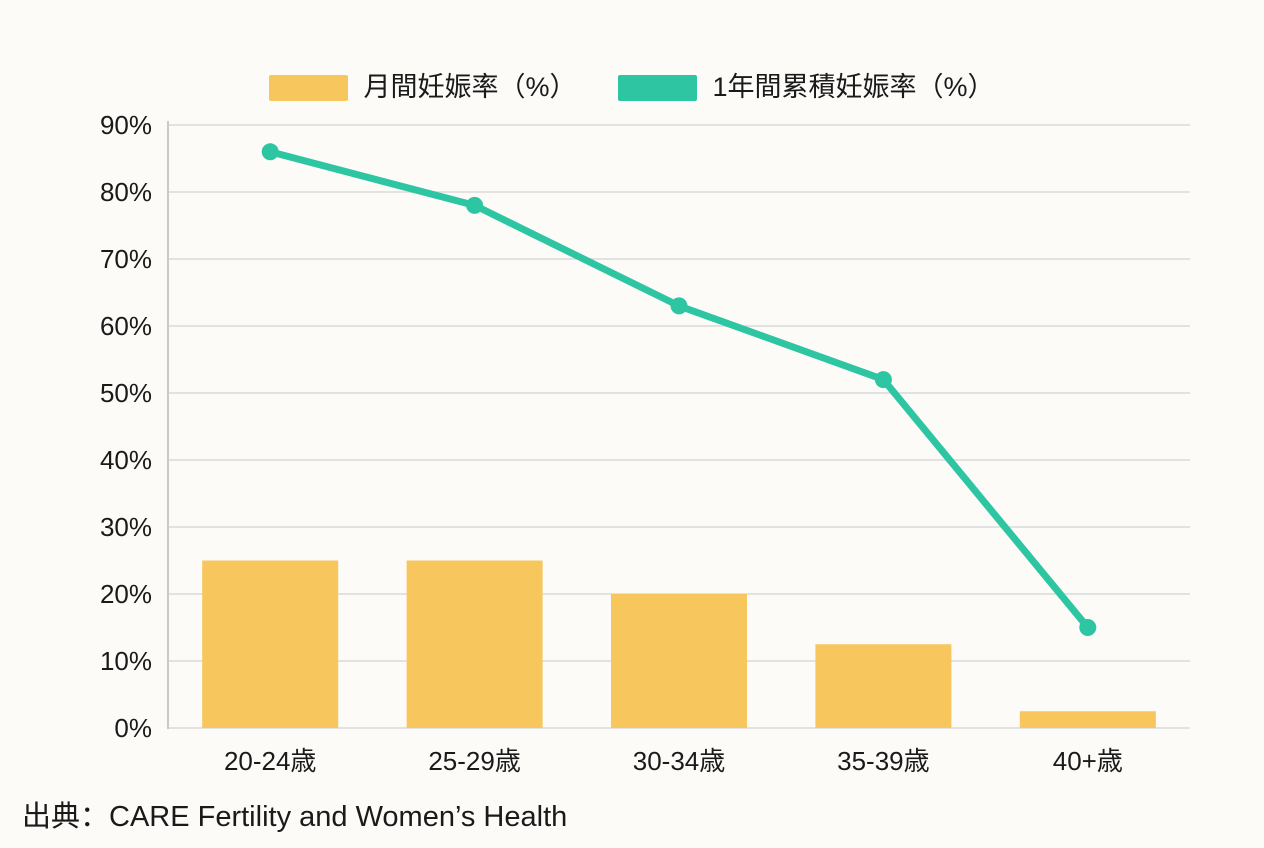  What do you see at coordinates (126, 460) in the screenshot?
I see `y-tick-label: 40%` at bounding box center [126, 460].